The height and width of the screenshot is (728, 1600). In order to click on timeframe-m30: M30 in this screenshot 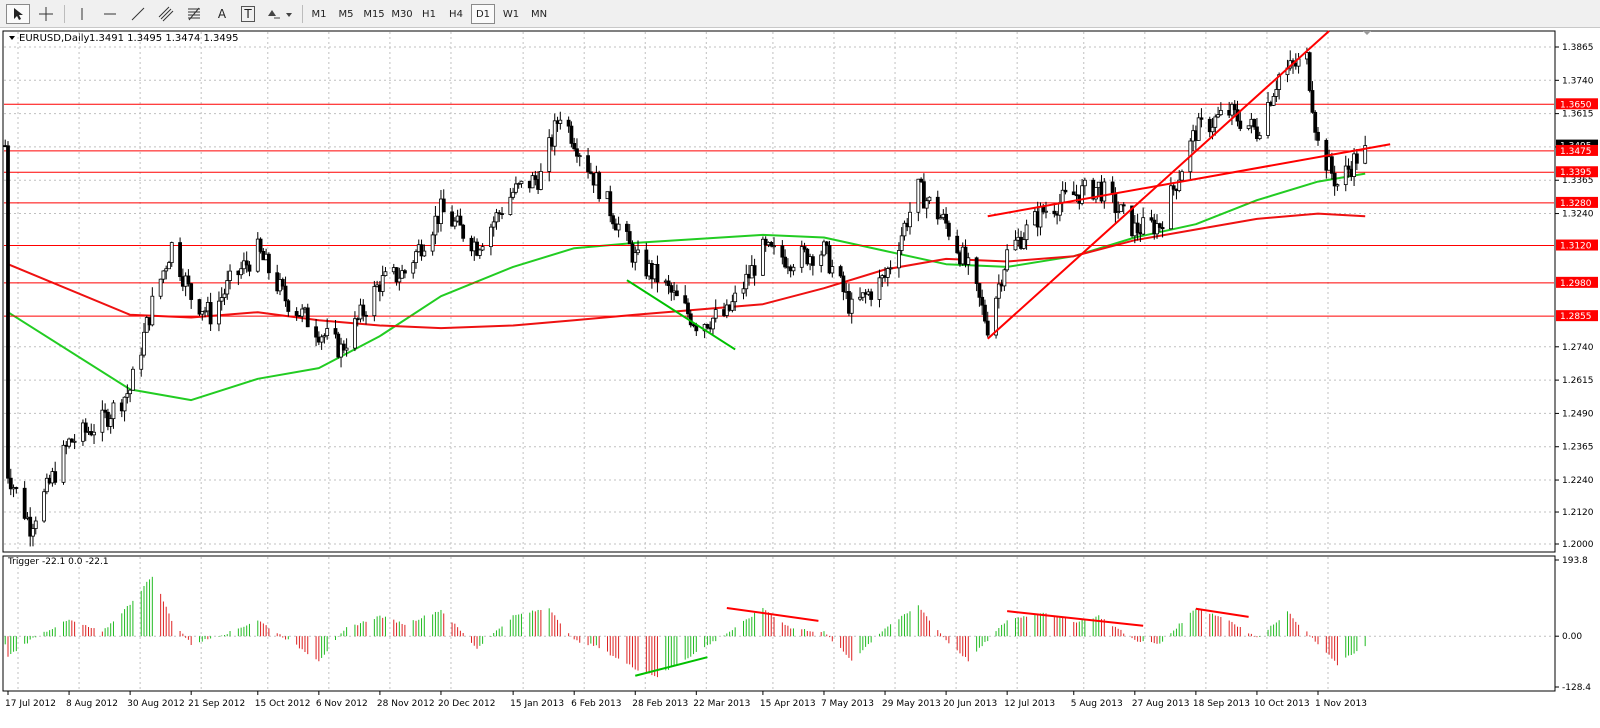, I will do `click(402, 14)`.